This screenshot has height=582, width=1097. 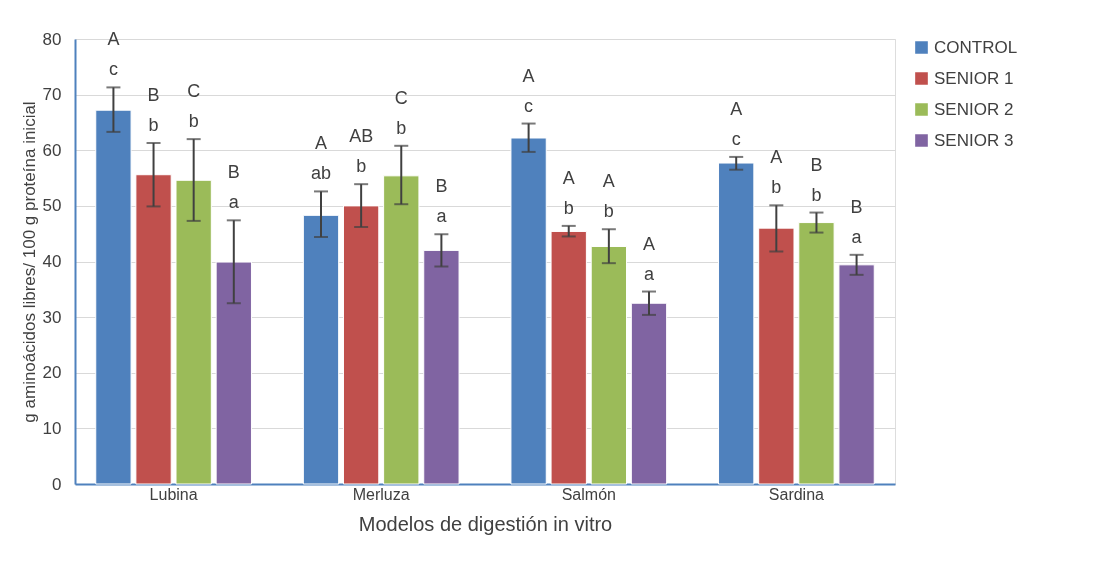 I want to click on data-label: AB b, so click(x=361, y=151).